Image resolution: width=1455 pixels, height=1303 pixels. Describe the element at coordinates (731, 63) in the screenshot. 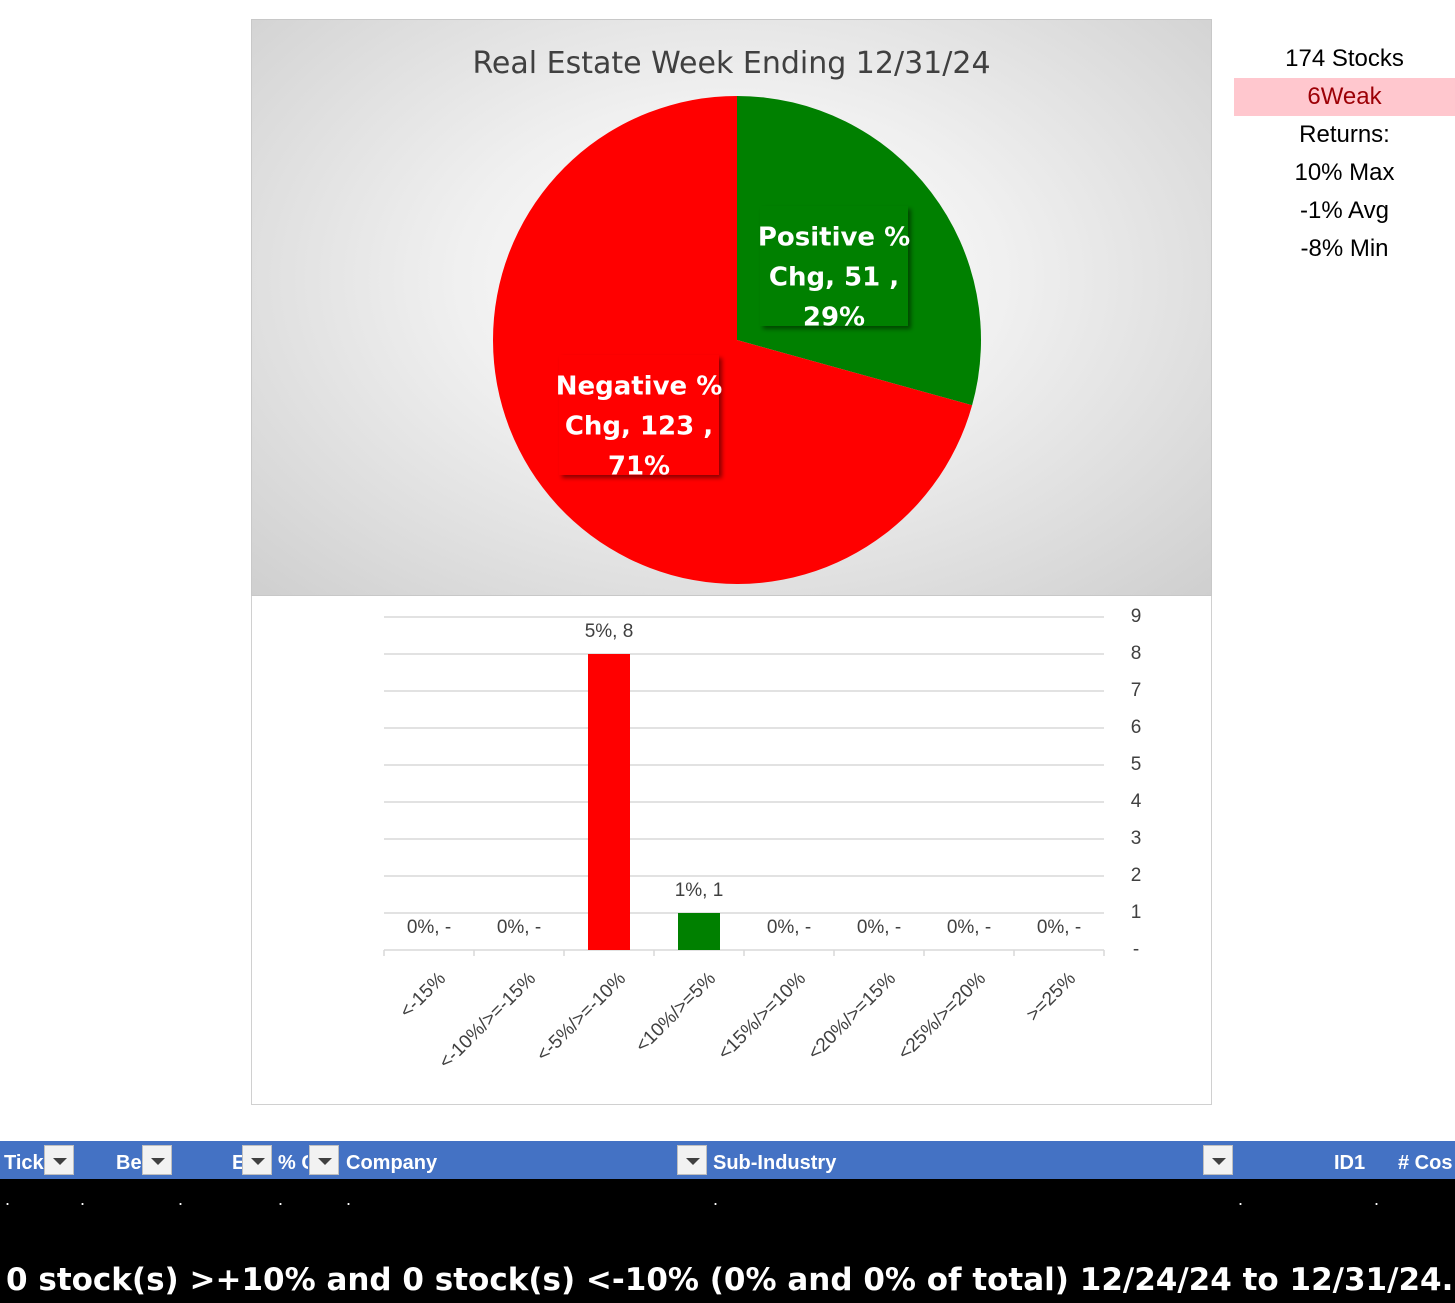

I see `pie-chart-title: Real Estate Week Ending 12/31/24` at that location.